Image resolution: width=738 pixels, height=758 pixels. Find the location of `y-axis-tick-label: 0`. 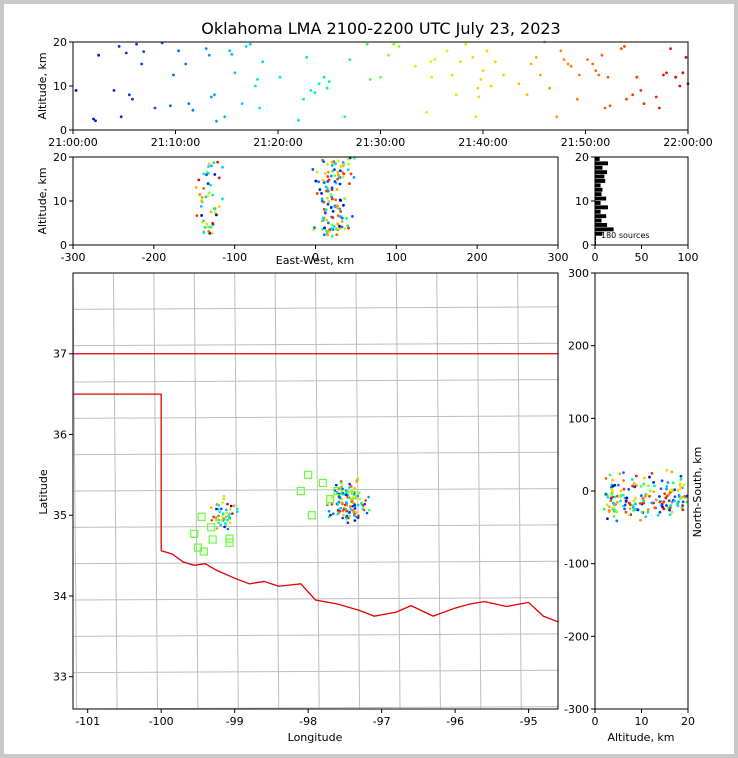

y-axis-tick-label: 0 is located at coordinates (585, 491).